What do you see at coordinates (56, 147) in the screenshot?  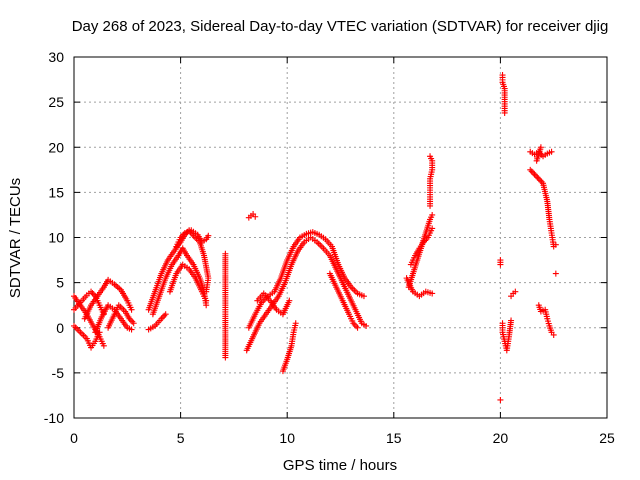 I see `y-tick-label: 20` at bounding box center [56, 147].